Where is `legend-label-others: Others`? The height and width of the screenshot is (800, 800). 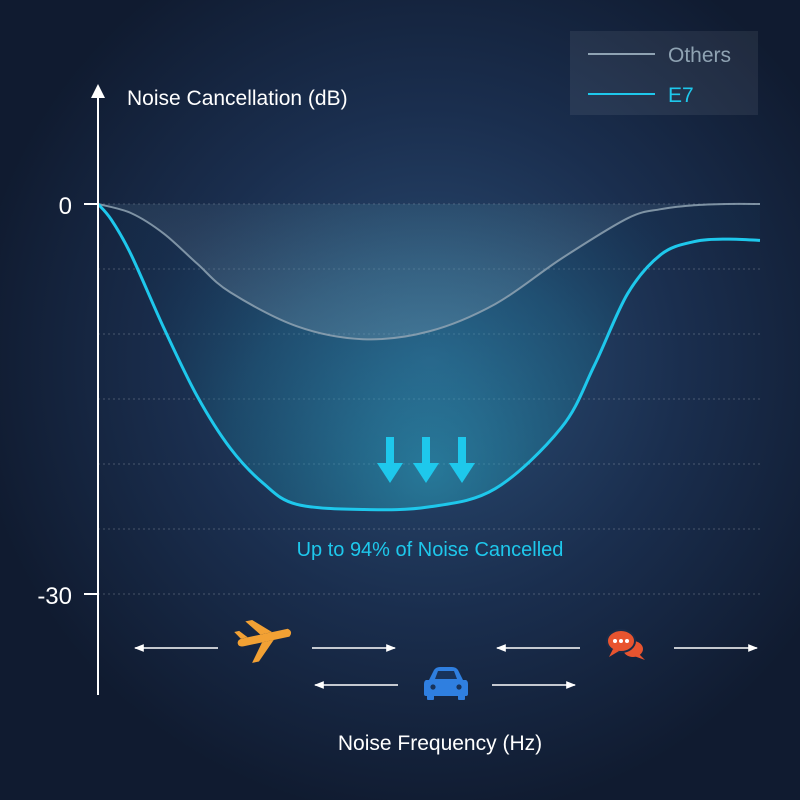
legend-label-others: Others is located at coordinates (699, 55).